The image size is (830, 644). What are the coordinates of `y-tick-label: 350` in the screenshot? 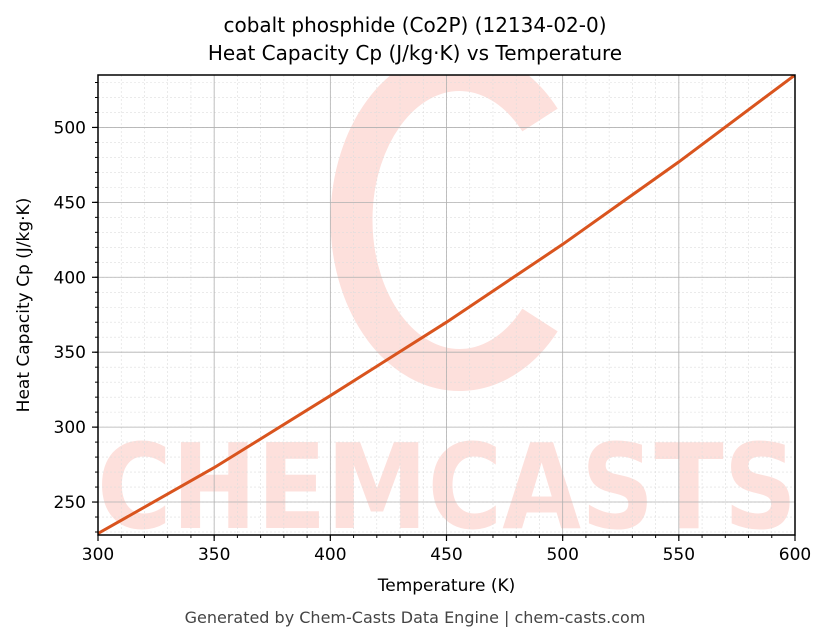 It's located at (70, 353).